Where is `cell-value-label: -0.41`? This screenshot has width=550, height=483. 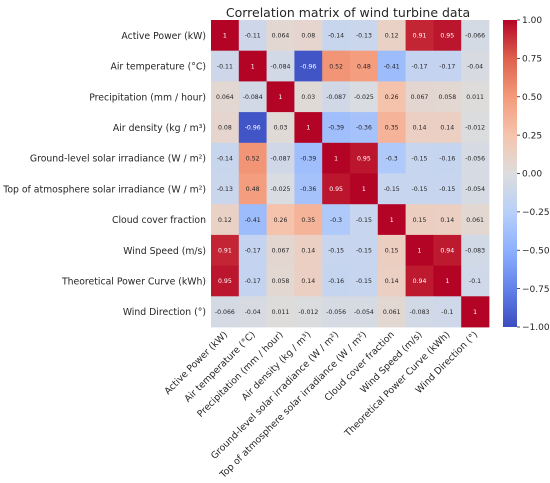
cell-value-label: -0.41 is located at coordinates (392, 66).